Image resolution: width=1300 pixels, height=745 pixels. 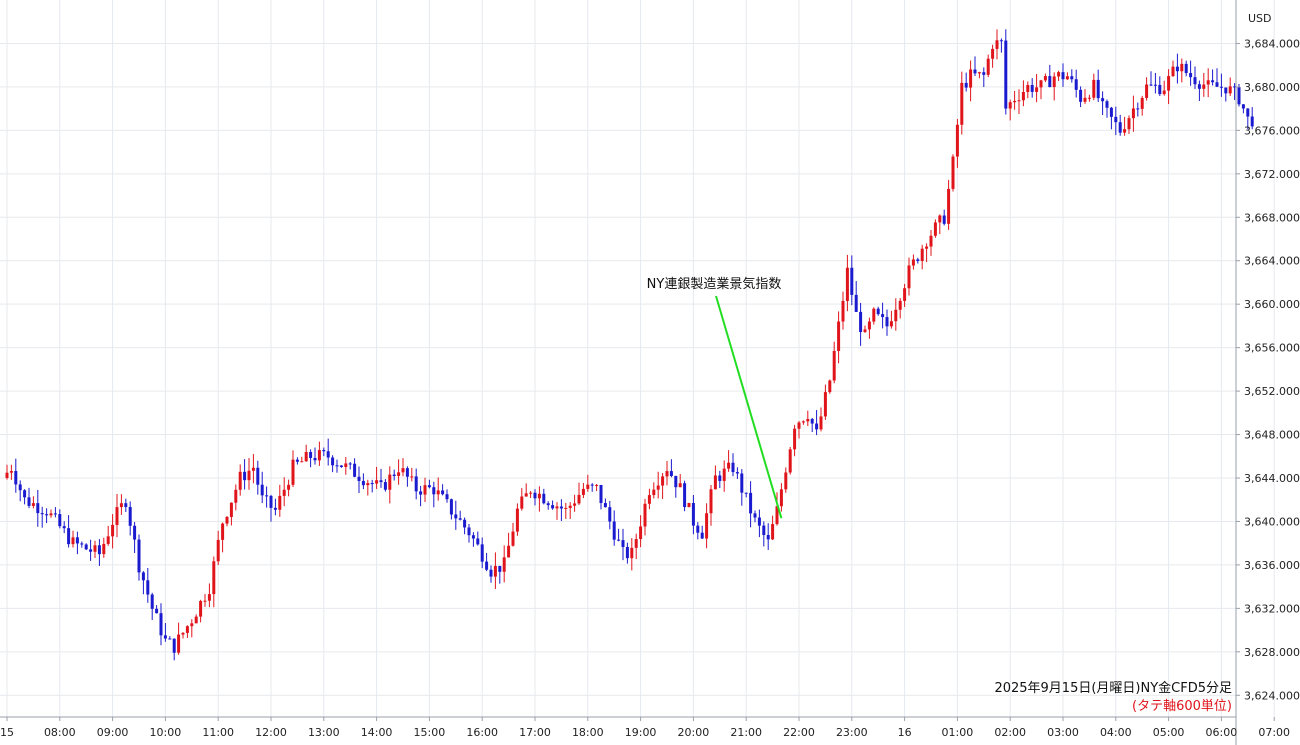 I want to click on y-tick-label: 3,636.000, so click(x=1272, y=565).